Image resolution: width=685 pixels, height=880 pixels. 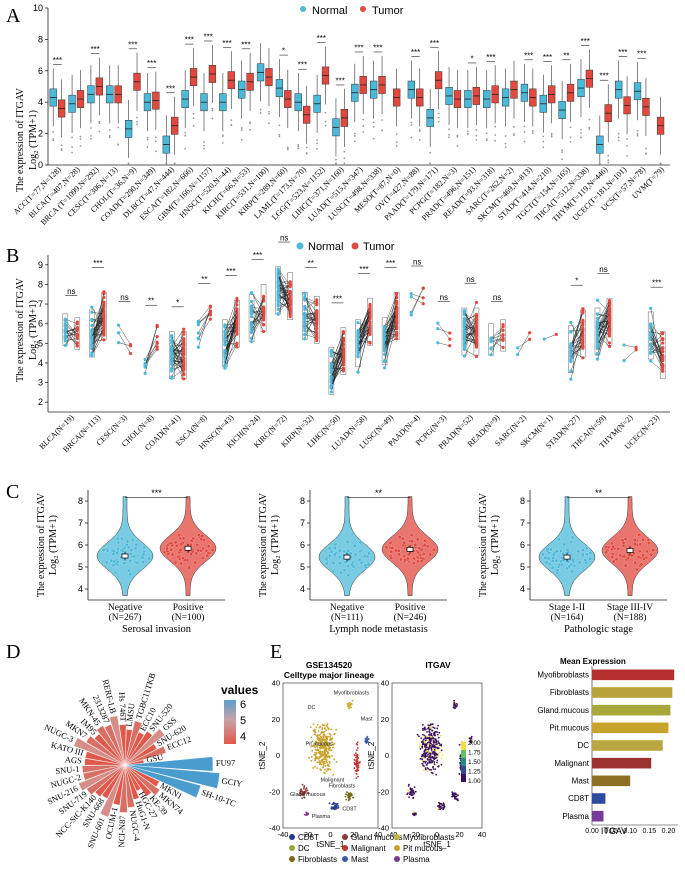 I want to click on panel-e-tsne2-frame, so click(x=437, y=755).